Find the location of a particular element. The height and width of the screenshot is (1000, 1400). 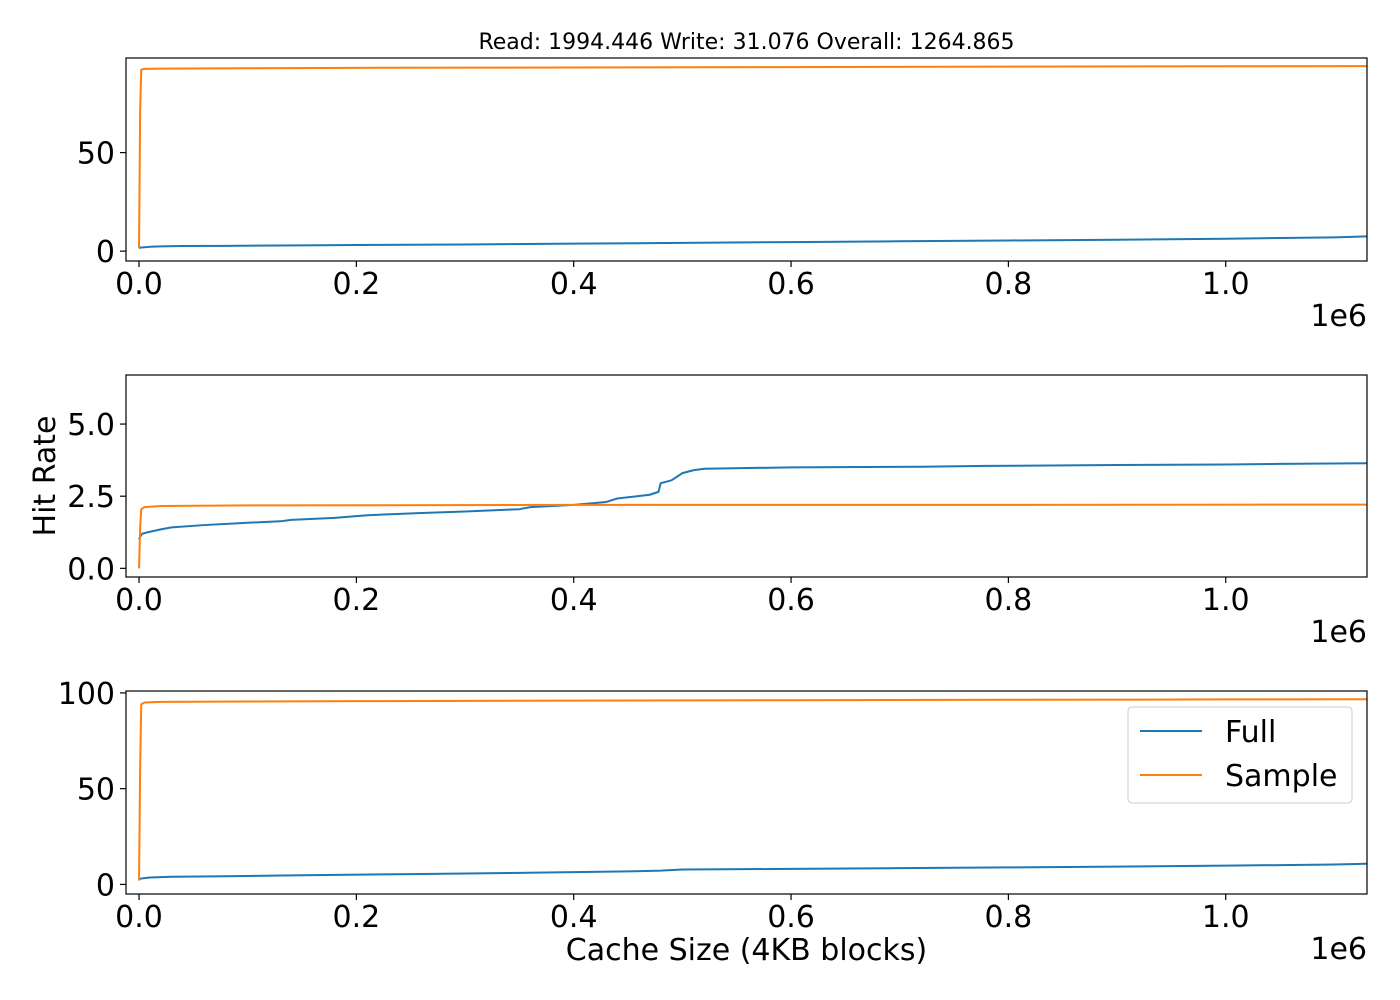

legend-label-sample: Sample is located at coordinates (1281, 776).